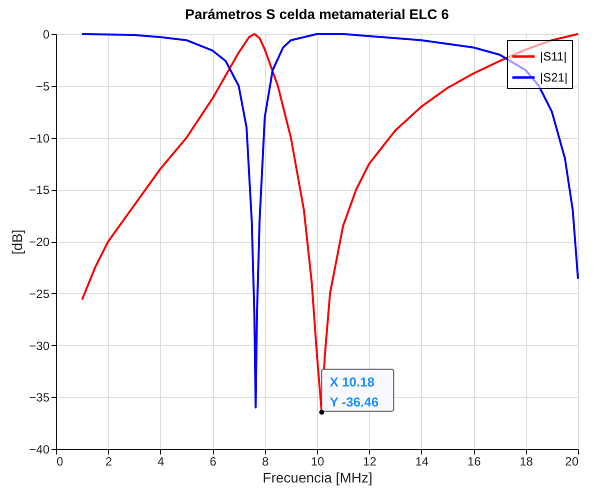 The height and width of the screenshot is (499, 600). What do you see at coordinates (39, 190) in the screenshot?
I see `y-tick-label: −15` at bounding box center [39, 190].